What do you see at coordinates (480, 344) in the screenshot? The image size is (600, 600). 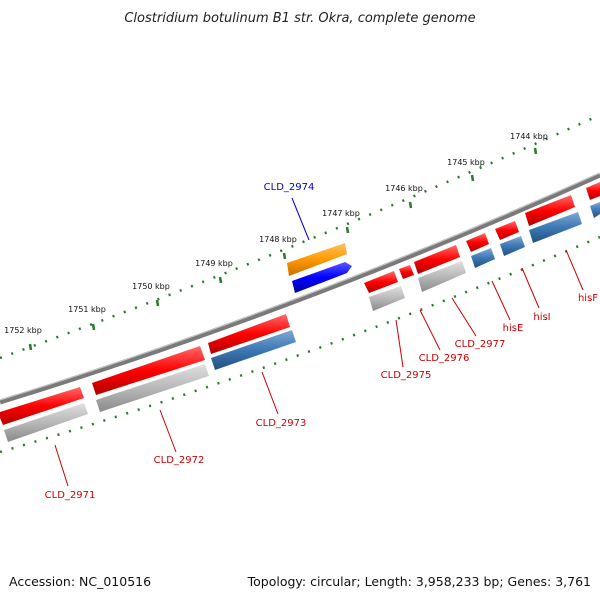 I see `gene-label-cld-2977: CLD_2977` at bounding box center [480, 344].